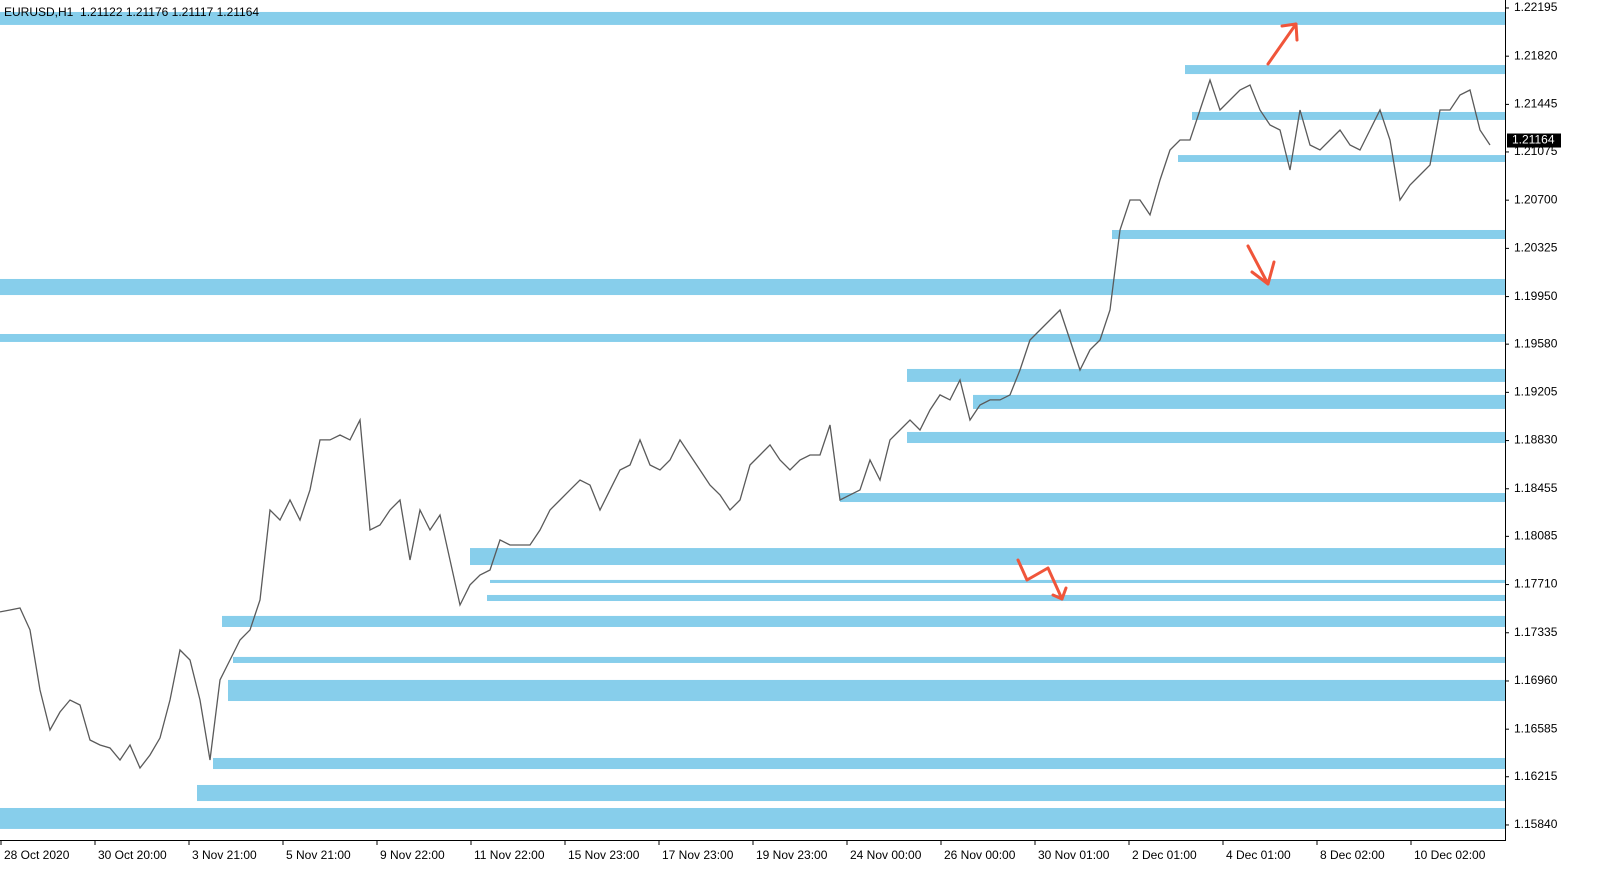 The width and height of the screenshot is (1599, 884). Describe the element at coordinates (224, 855) in the screenshot. I see `x-tick-label: 3 Nov 21:00` at that location.